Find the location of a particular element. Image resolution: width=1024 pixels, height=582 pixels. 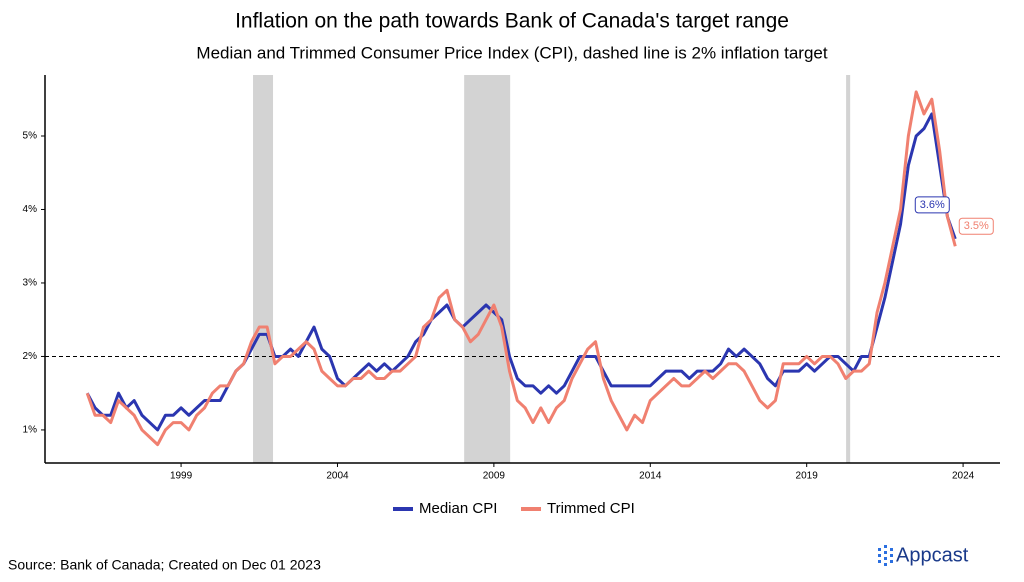

y-tick-label: 2% is located at coordinates (30, 356).